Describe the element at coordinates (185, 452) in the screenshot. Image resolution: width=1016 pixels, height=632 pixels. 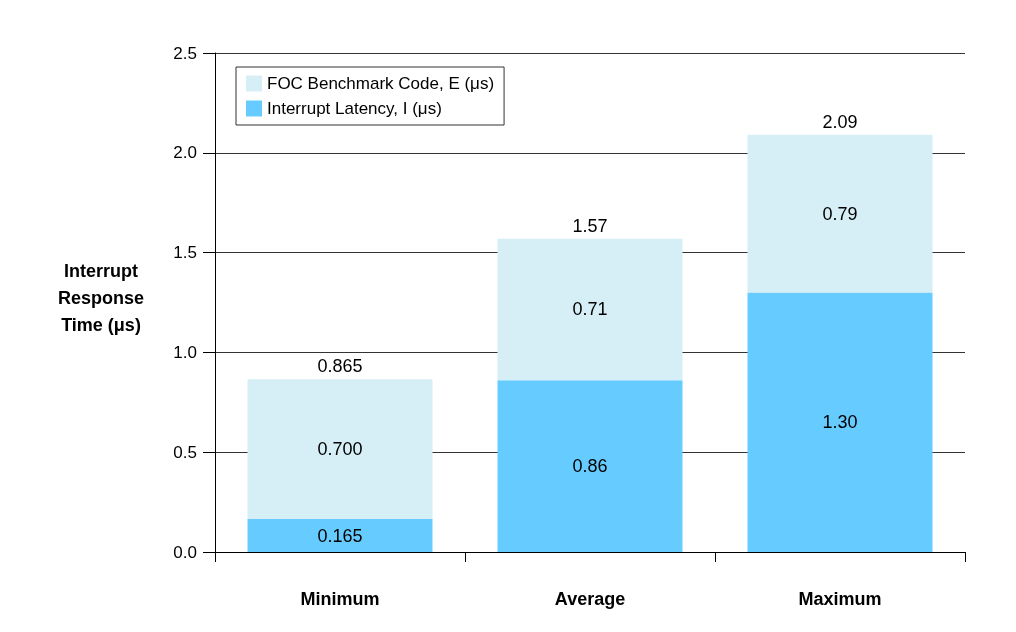
I see `y-tick-label: 0.5` at that location.